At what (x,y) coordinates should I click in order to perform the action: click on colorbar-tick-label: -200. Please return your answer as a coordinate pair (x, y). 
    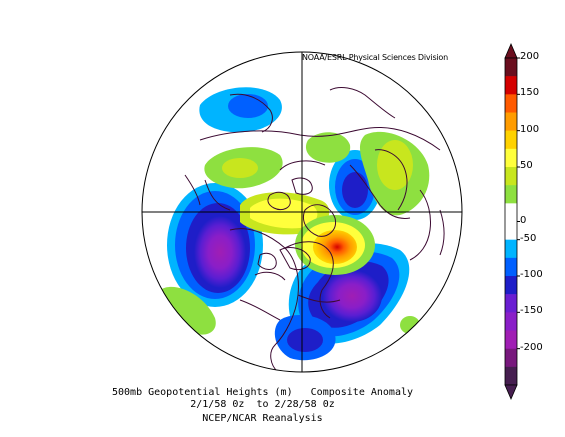
    Looking at the image, I should click on (531, 347).